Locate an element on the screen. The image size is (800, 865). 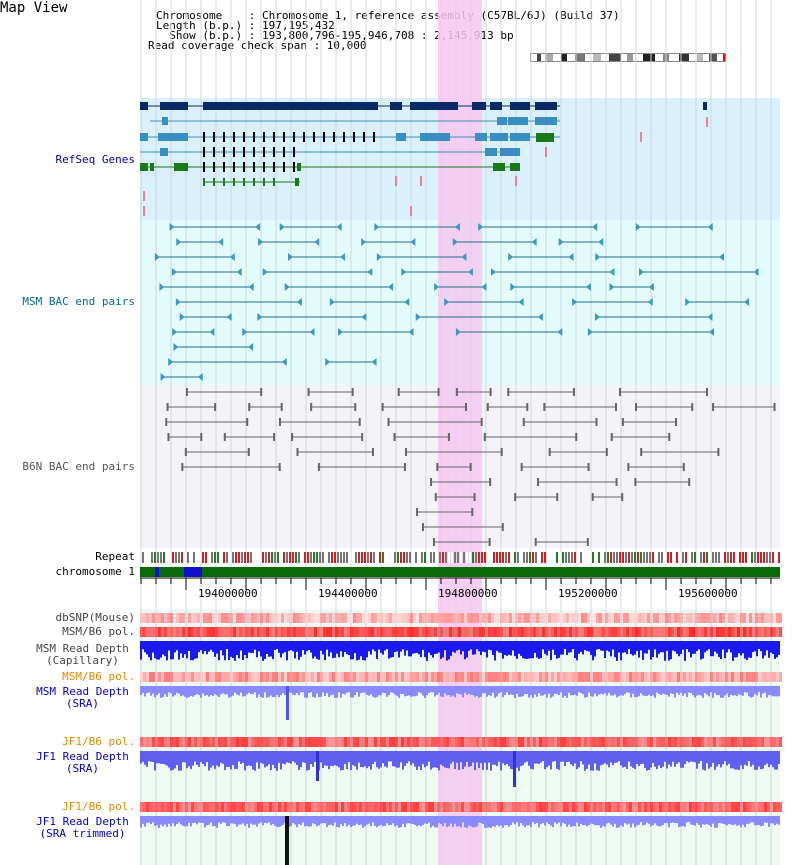
track-label-repeat: Repeat is located at coordinates (115, 556).